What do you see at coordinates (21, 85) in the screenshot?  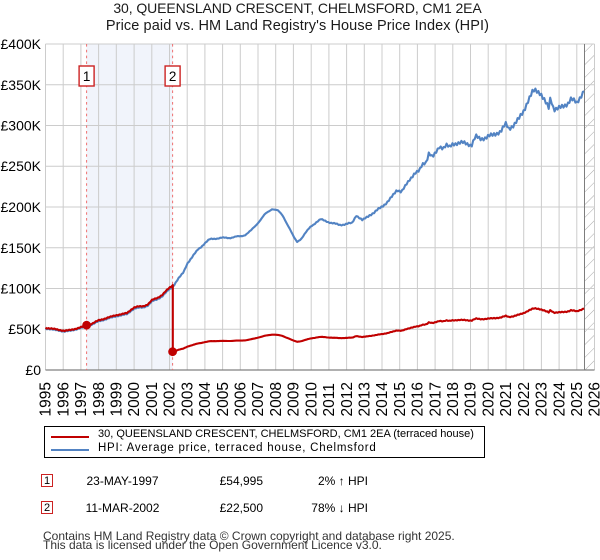 I see `svg-text: £350K` at bounding box center [21, 85].